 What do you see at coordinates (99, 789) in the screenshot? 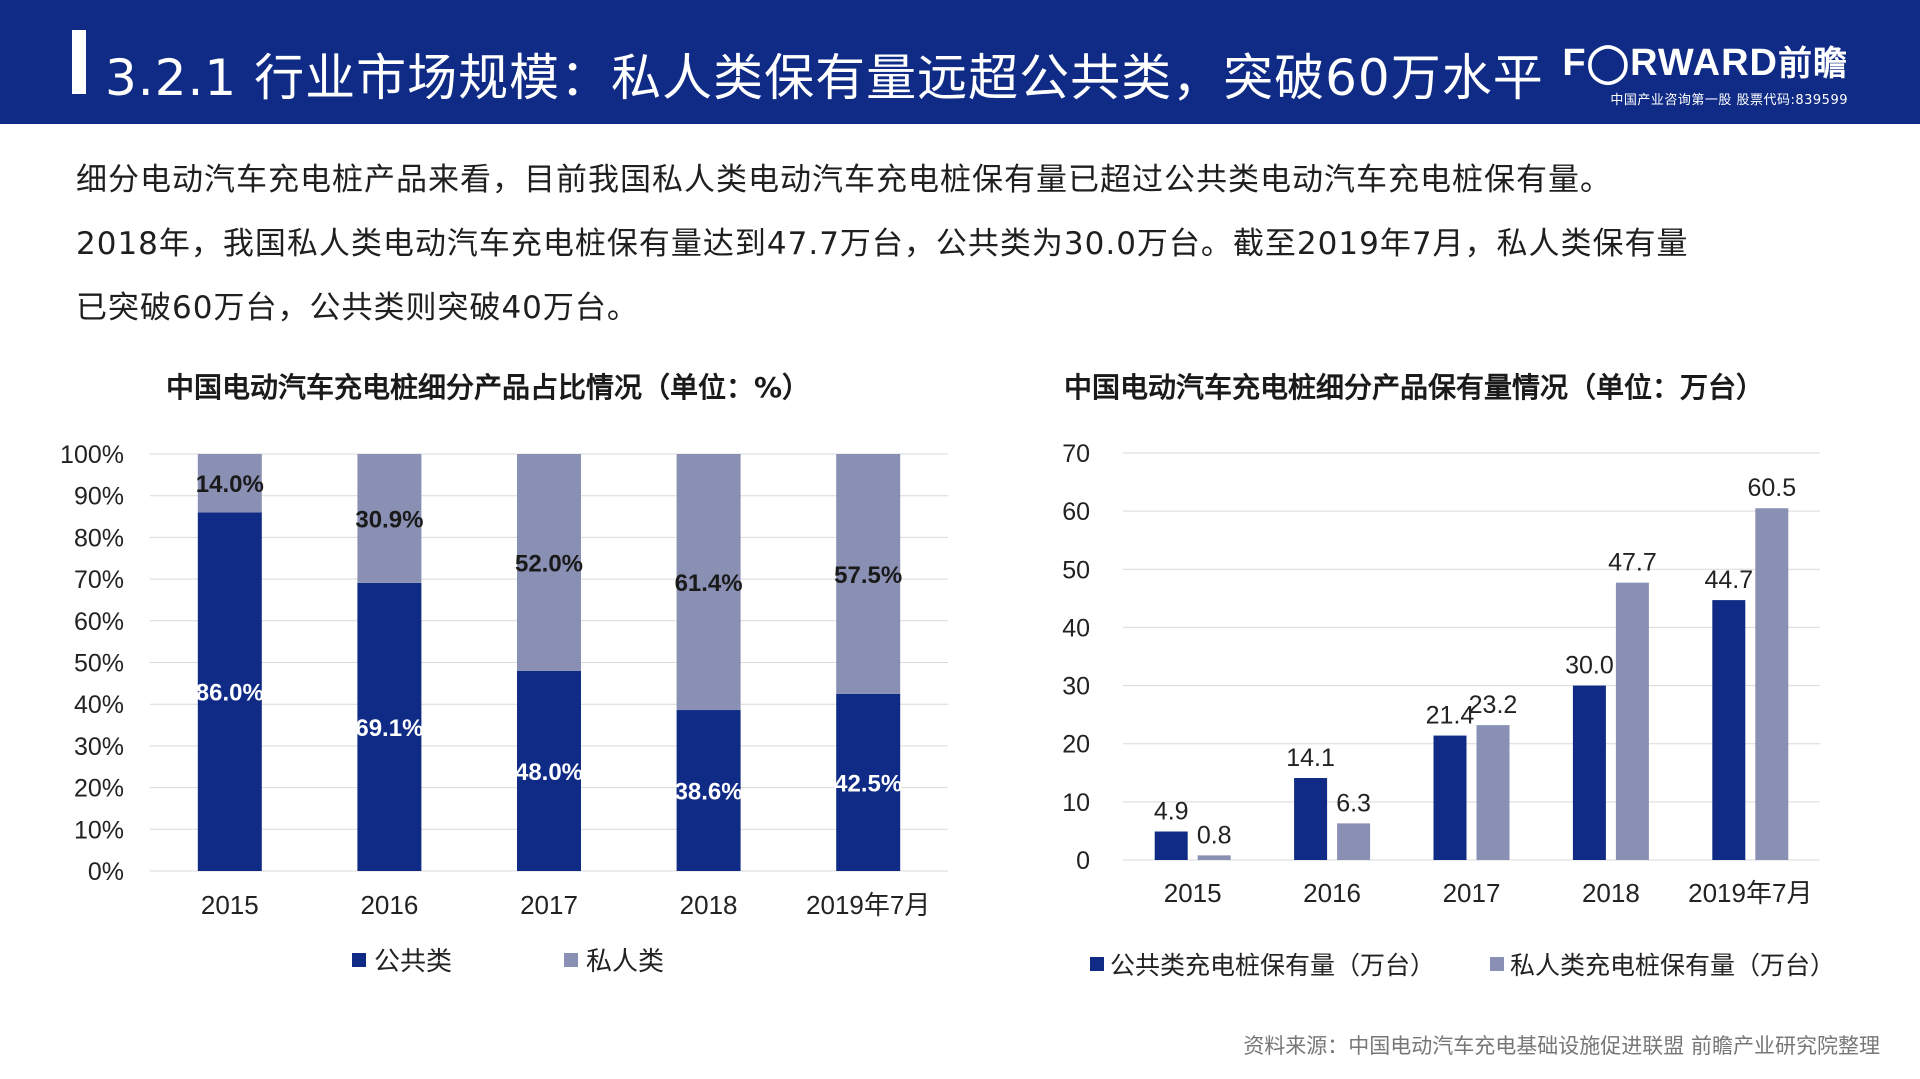
I see `y-tick-label: 20%` at bounding box center [99, 789].